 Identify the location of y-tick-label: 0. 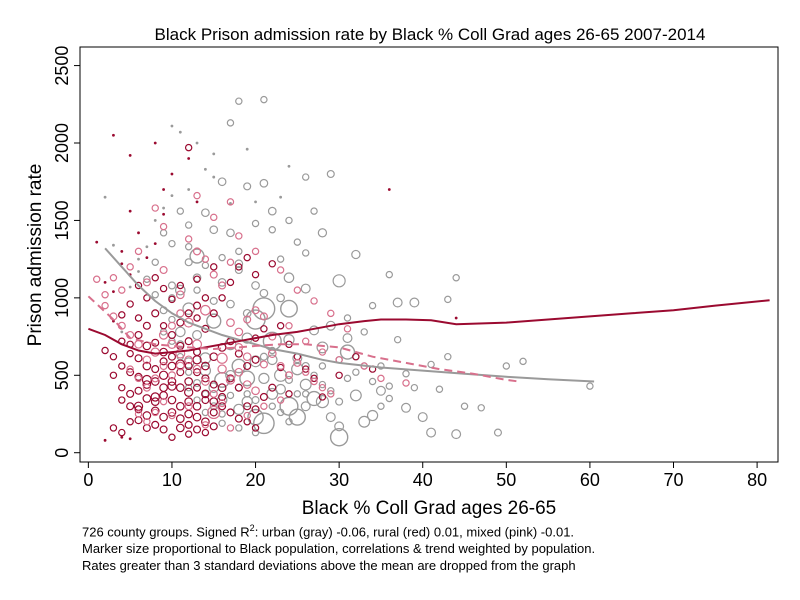
(62, 453).